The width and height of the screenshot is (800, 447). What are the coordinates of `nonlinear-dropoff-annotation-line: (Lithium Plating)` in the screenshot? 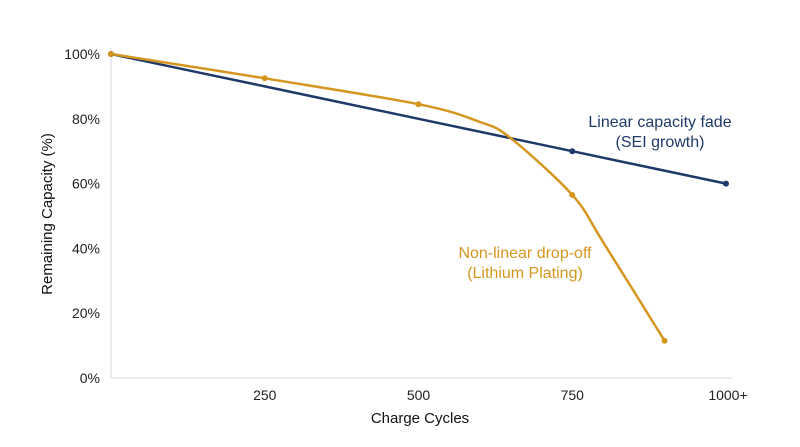 It's located at (525, 273).